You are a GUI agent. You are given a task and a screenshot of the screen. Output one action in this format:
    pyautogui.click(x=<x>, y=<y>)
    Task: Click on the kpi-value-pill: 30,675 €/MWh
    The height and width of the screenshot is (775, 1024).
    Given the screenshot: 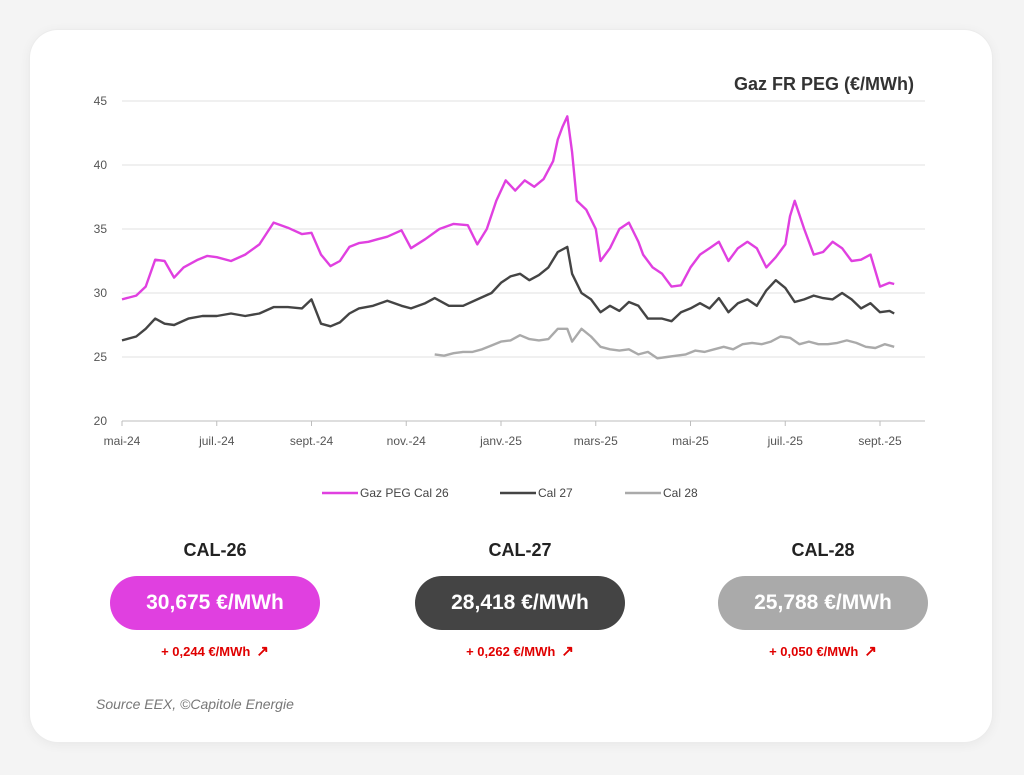 What is the action you would take?
    pyautogui.click(x=215, y=603)
    